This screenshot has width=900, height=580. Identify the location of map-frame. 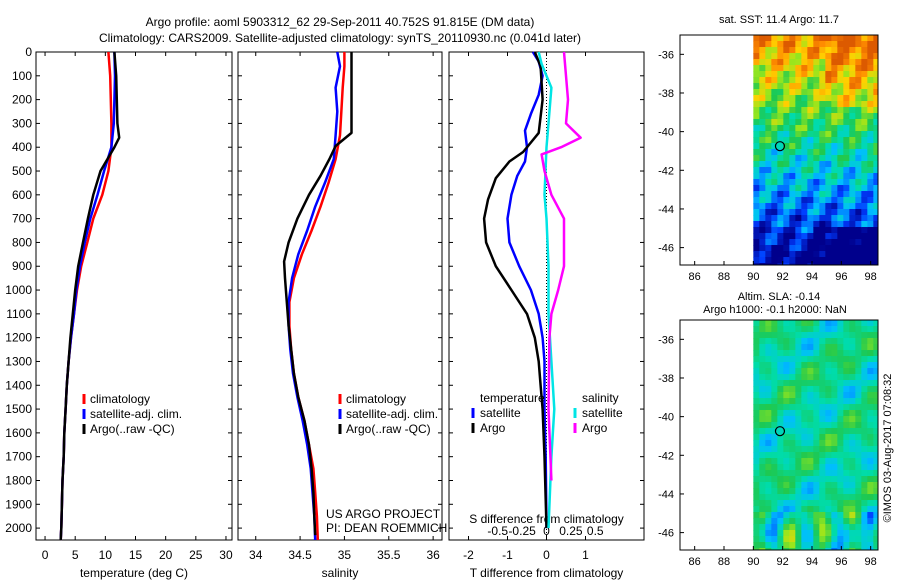
(779, 150).